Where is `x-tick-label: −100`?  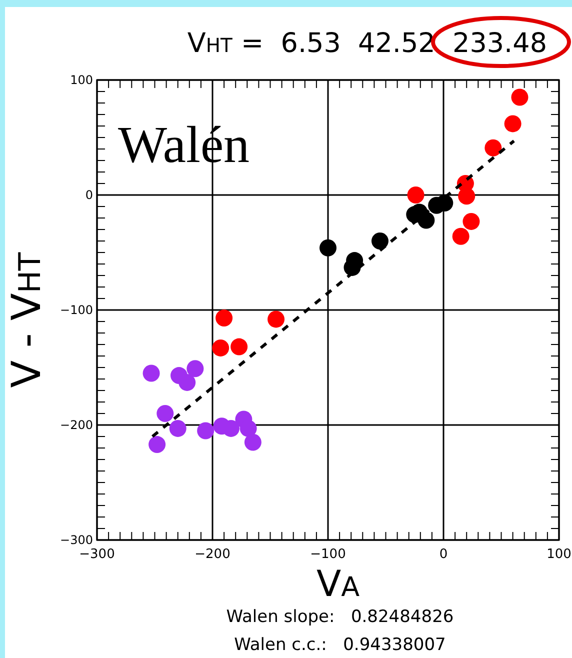
x-tick-label: −100 is located at coordinates (328, 554).